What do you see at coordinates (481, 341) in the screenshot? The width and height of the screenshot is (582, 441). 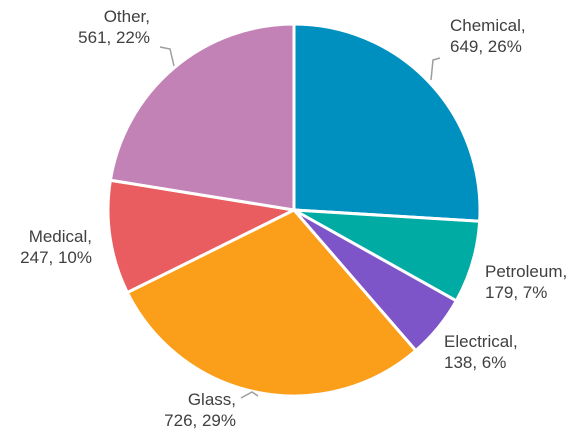 I see `slice-label-name: Electrical,` at bounding box center [481, 341].